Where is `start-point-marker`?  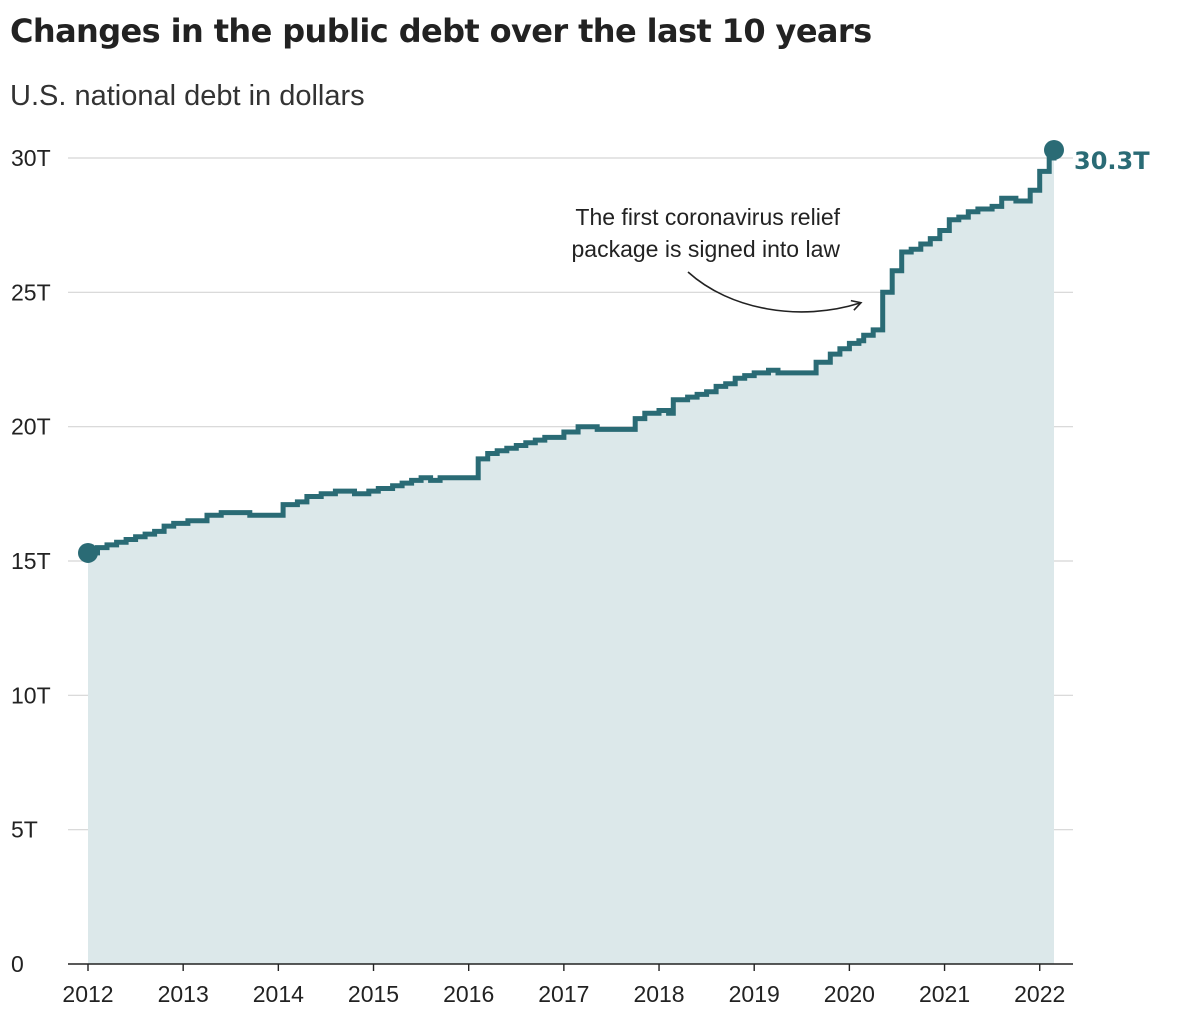 start-point-marker is located at coordinates (88, 552).